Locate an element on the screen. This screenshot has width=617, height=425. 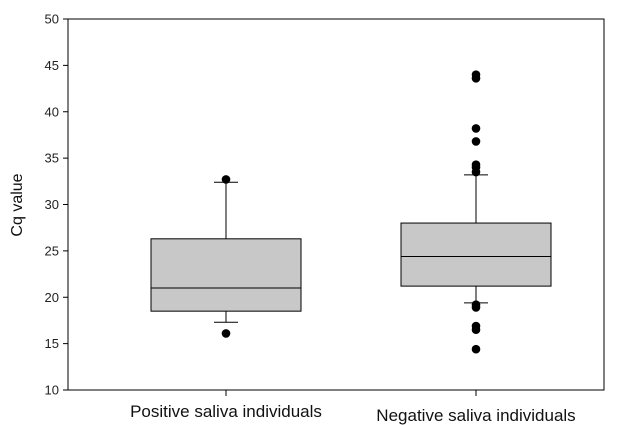
y-tick-label-20: 20 is located at coordinates (52, 297).